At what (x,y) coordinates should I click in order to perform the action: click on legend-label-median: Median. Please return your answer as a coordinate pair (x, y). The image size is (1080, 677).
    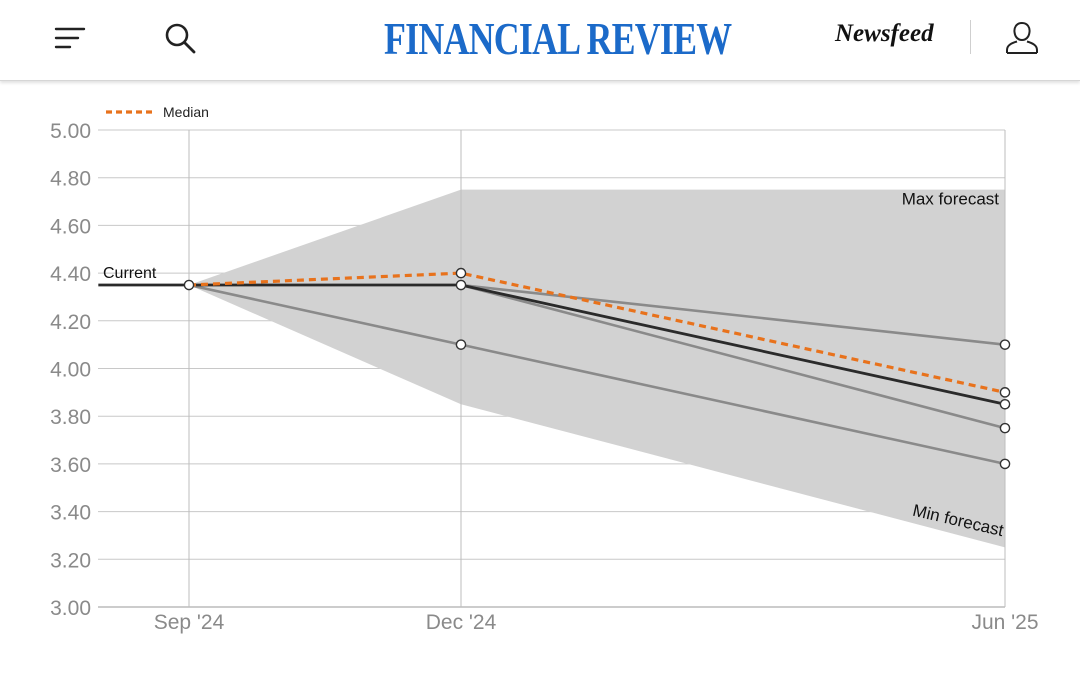
    Looking at the image, I should click on (186, 112).